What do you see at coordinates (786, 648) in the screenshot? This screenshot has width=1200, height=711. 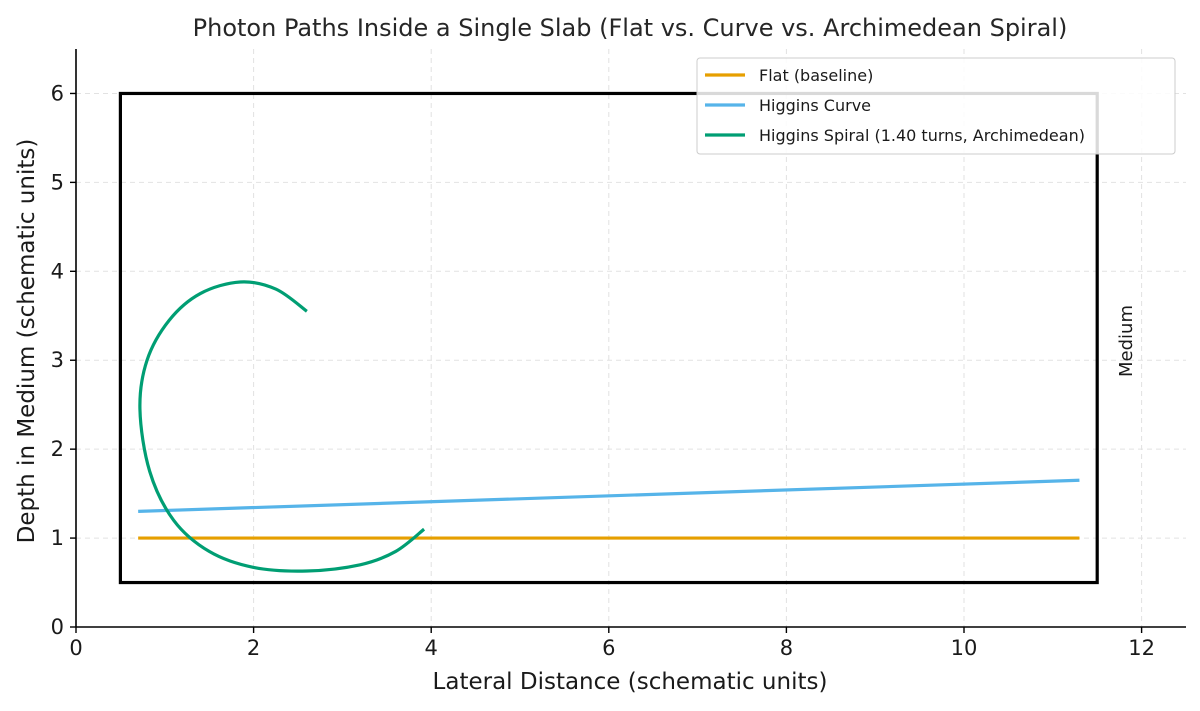 I see `x-tick-label: 8` at bounding box center [786, 648].